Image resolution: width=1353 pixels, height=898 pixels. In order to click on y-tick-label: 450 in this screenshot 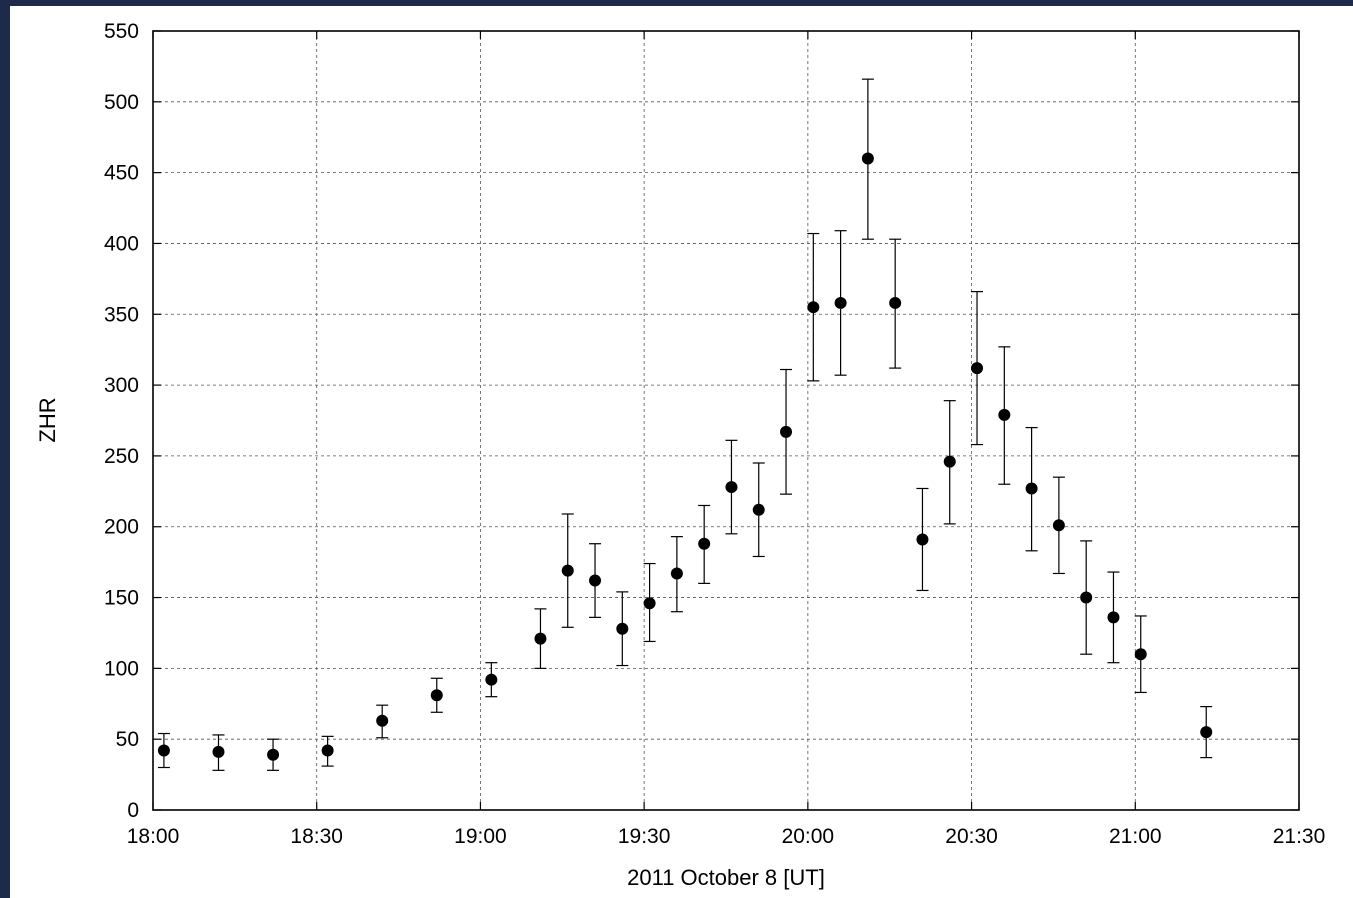, I will do `click(121, 173)`.